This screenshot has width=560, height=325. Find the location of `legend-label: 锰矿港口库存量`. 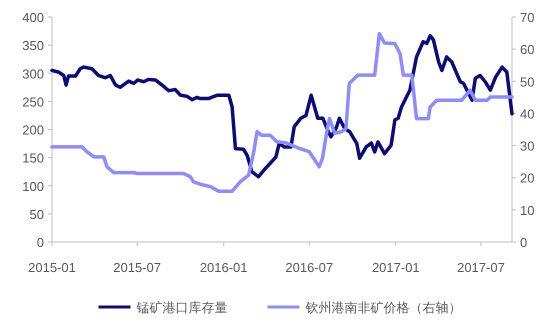

legend-label: 锰矿港口库存量 is located at coordinates (182, 307).